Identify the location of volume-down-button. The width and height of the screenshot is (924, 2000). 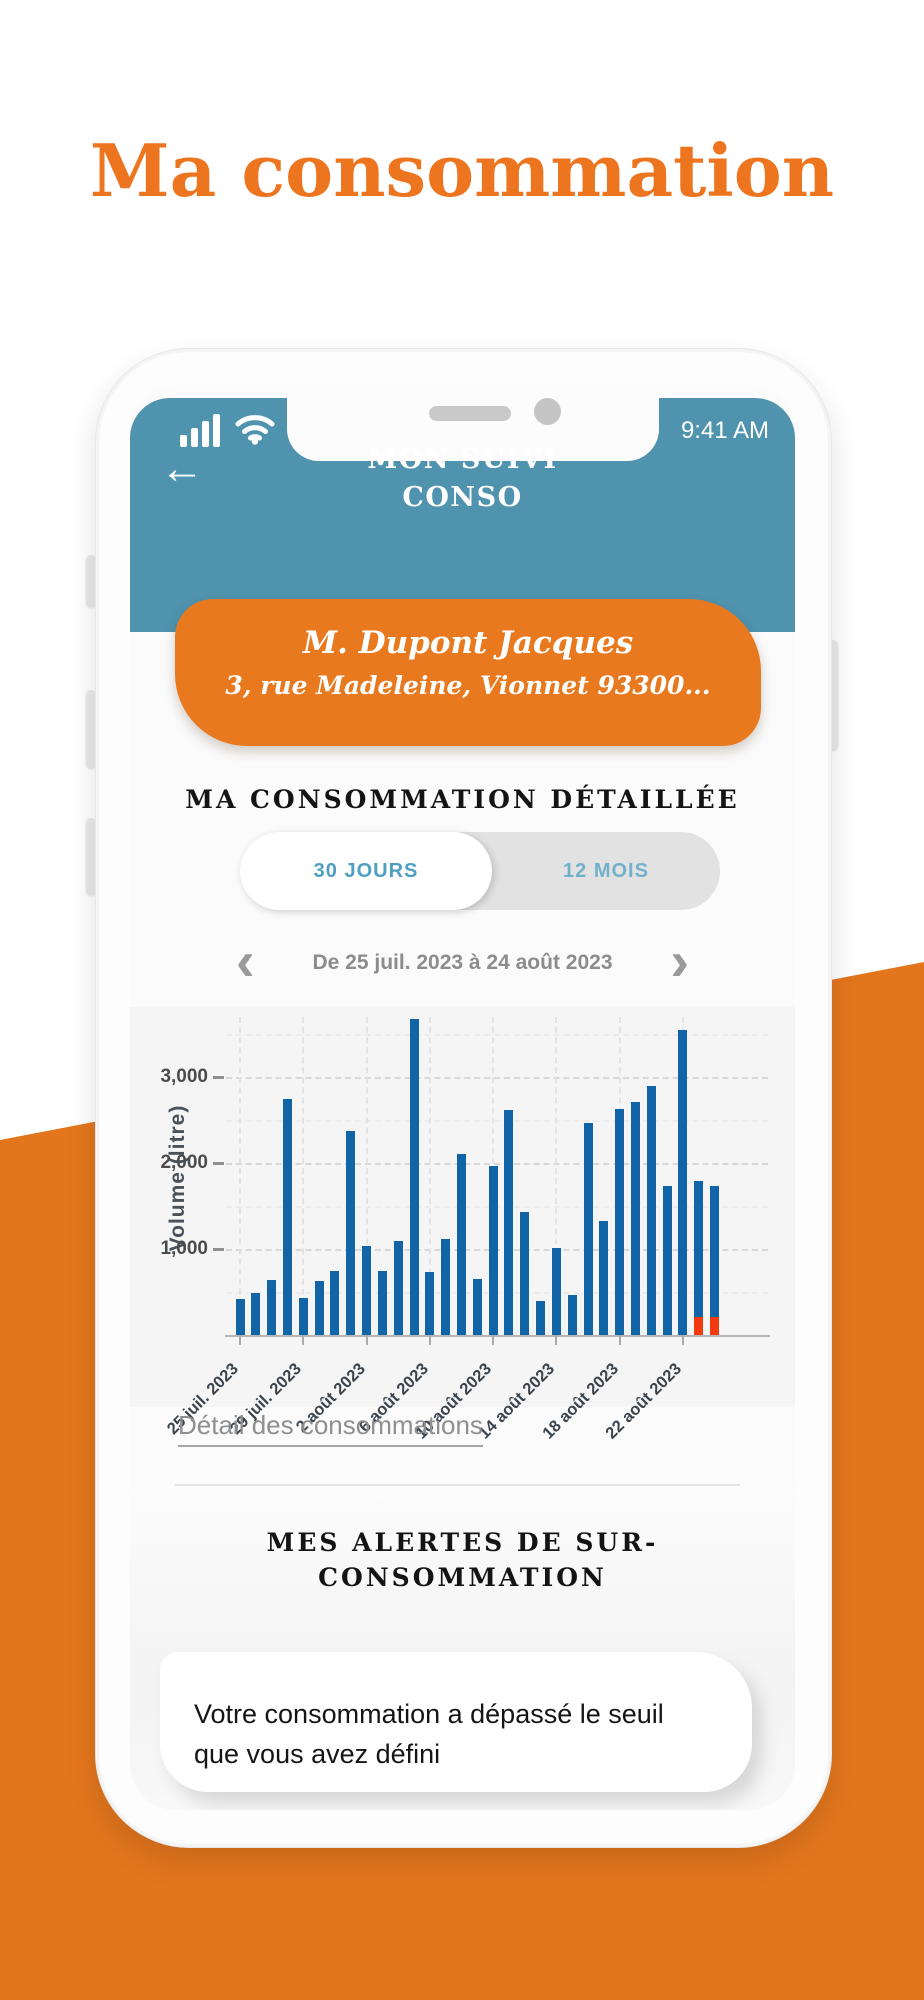
(91, 856).